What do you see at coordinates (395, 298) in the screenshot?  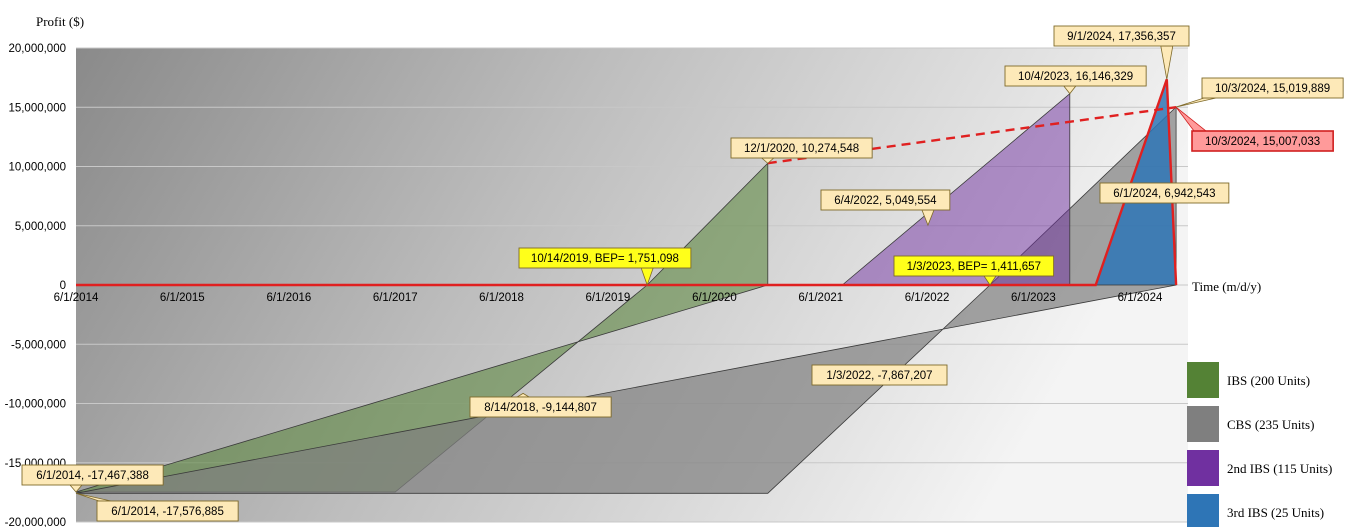 I see `x-tick-label: 6/1/2017` at bounding box center [395, 298].